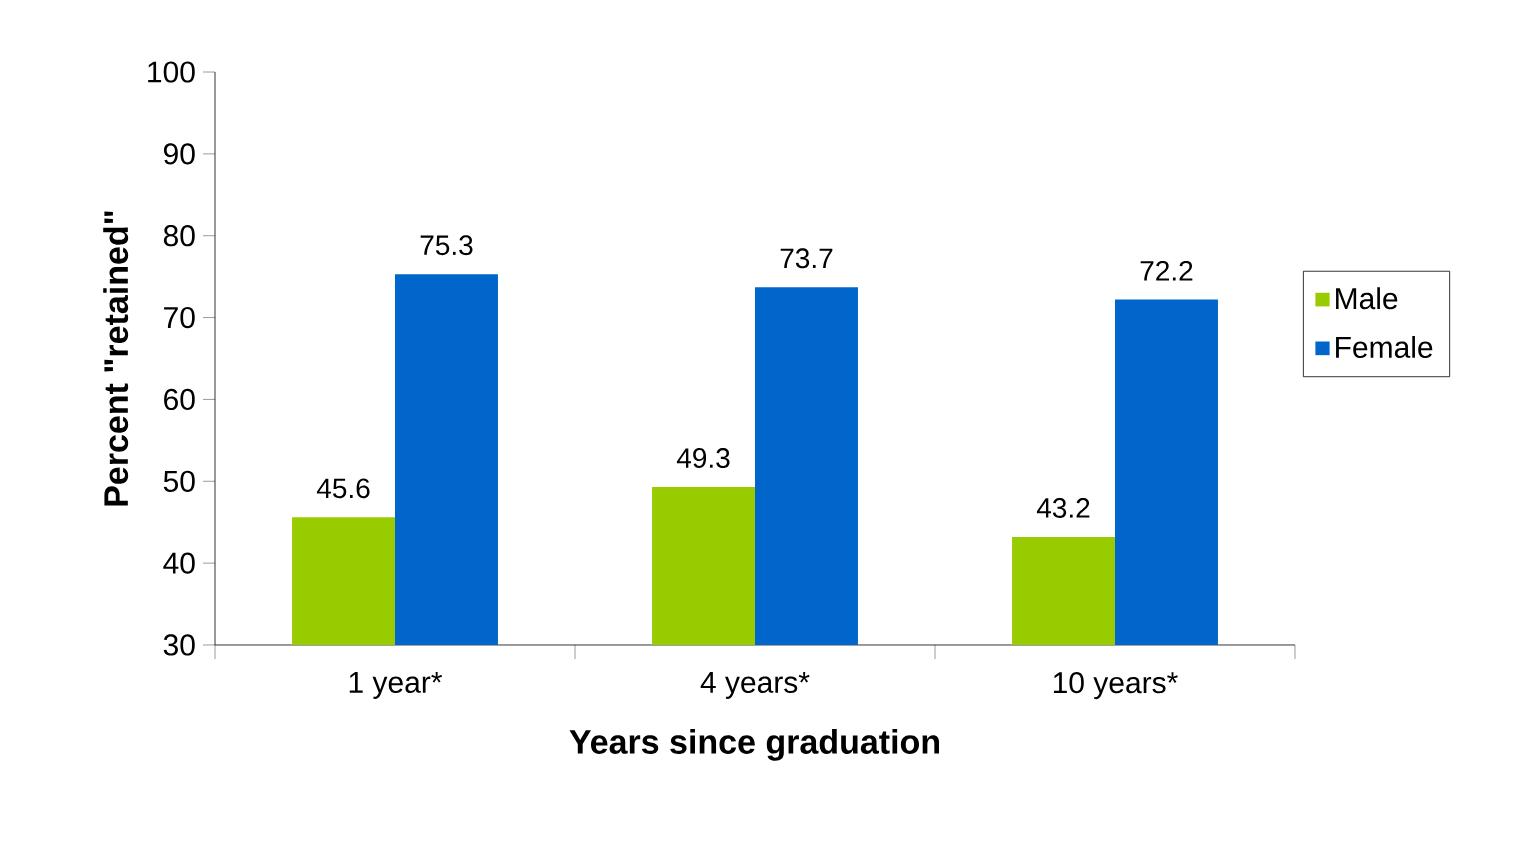 The height and width of the screenshot is (846, 1516). I want to click on y-tick-label: 100, so click(171, 72).